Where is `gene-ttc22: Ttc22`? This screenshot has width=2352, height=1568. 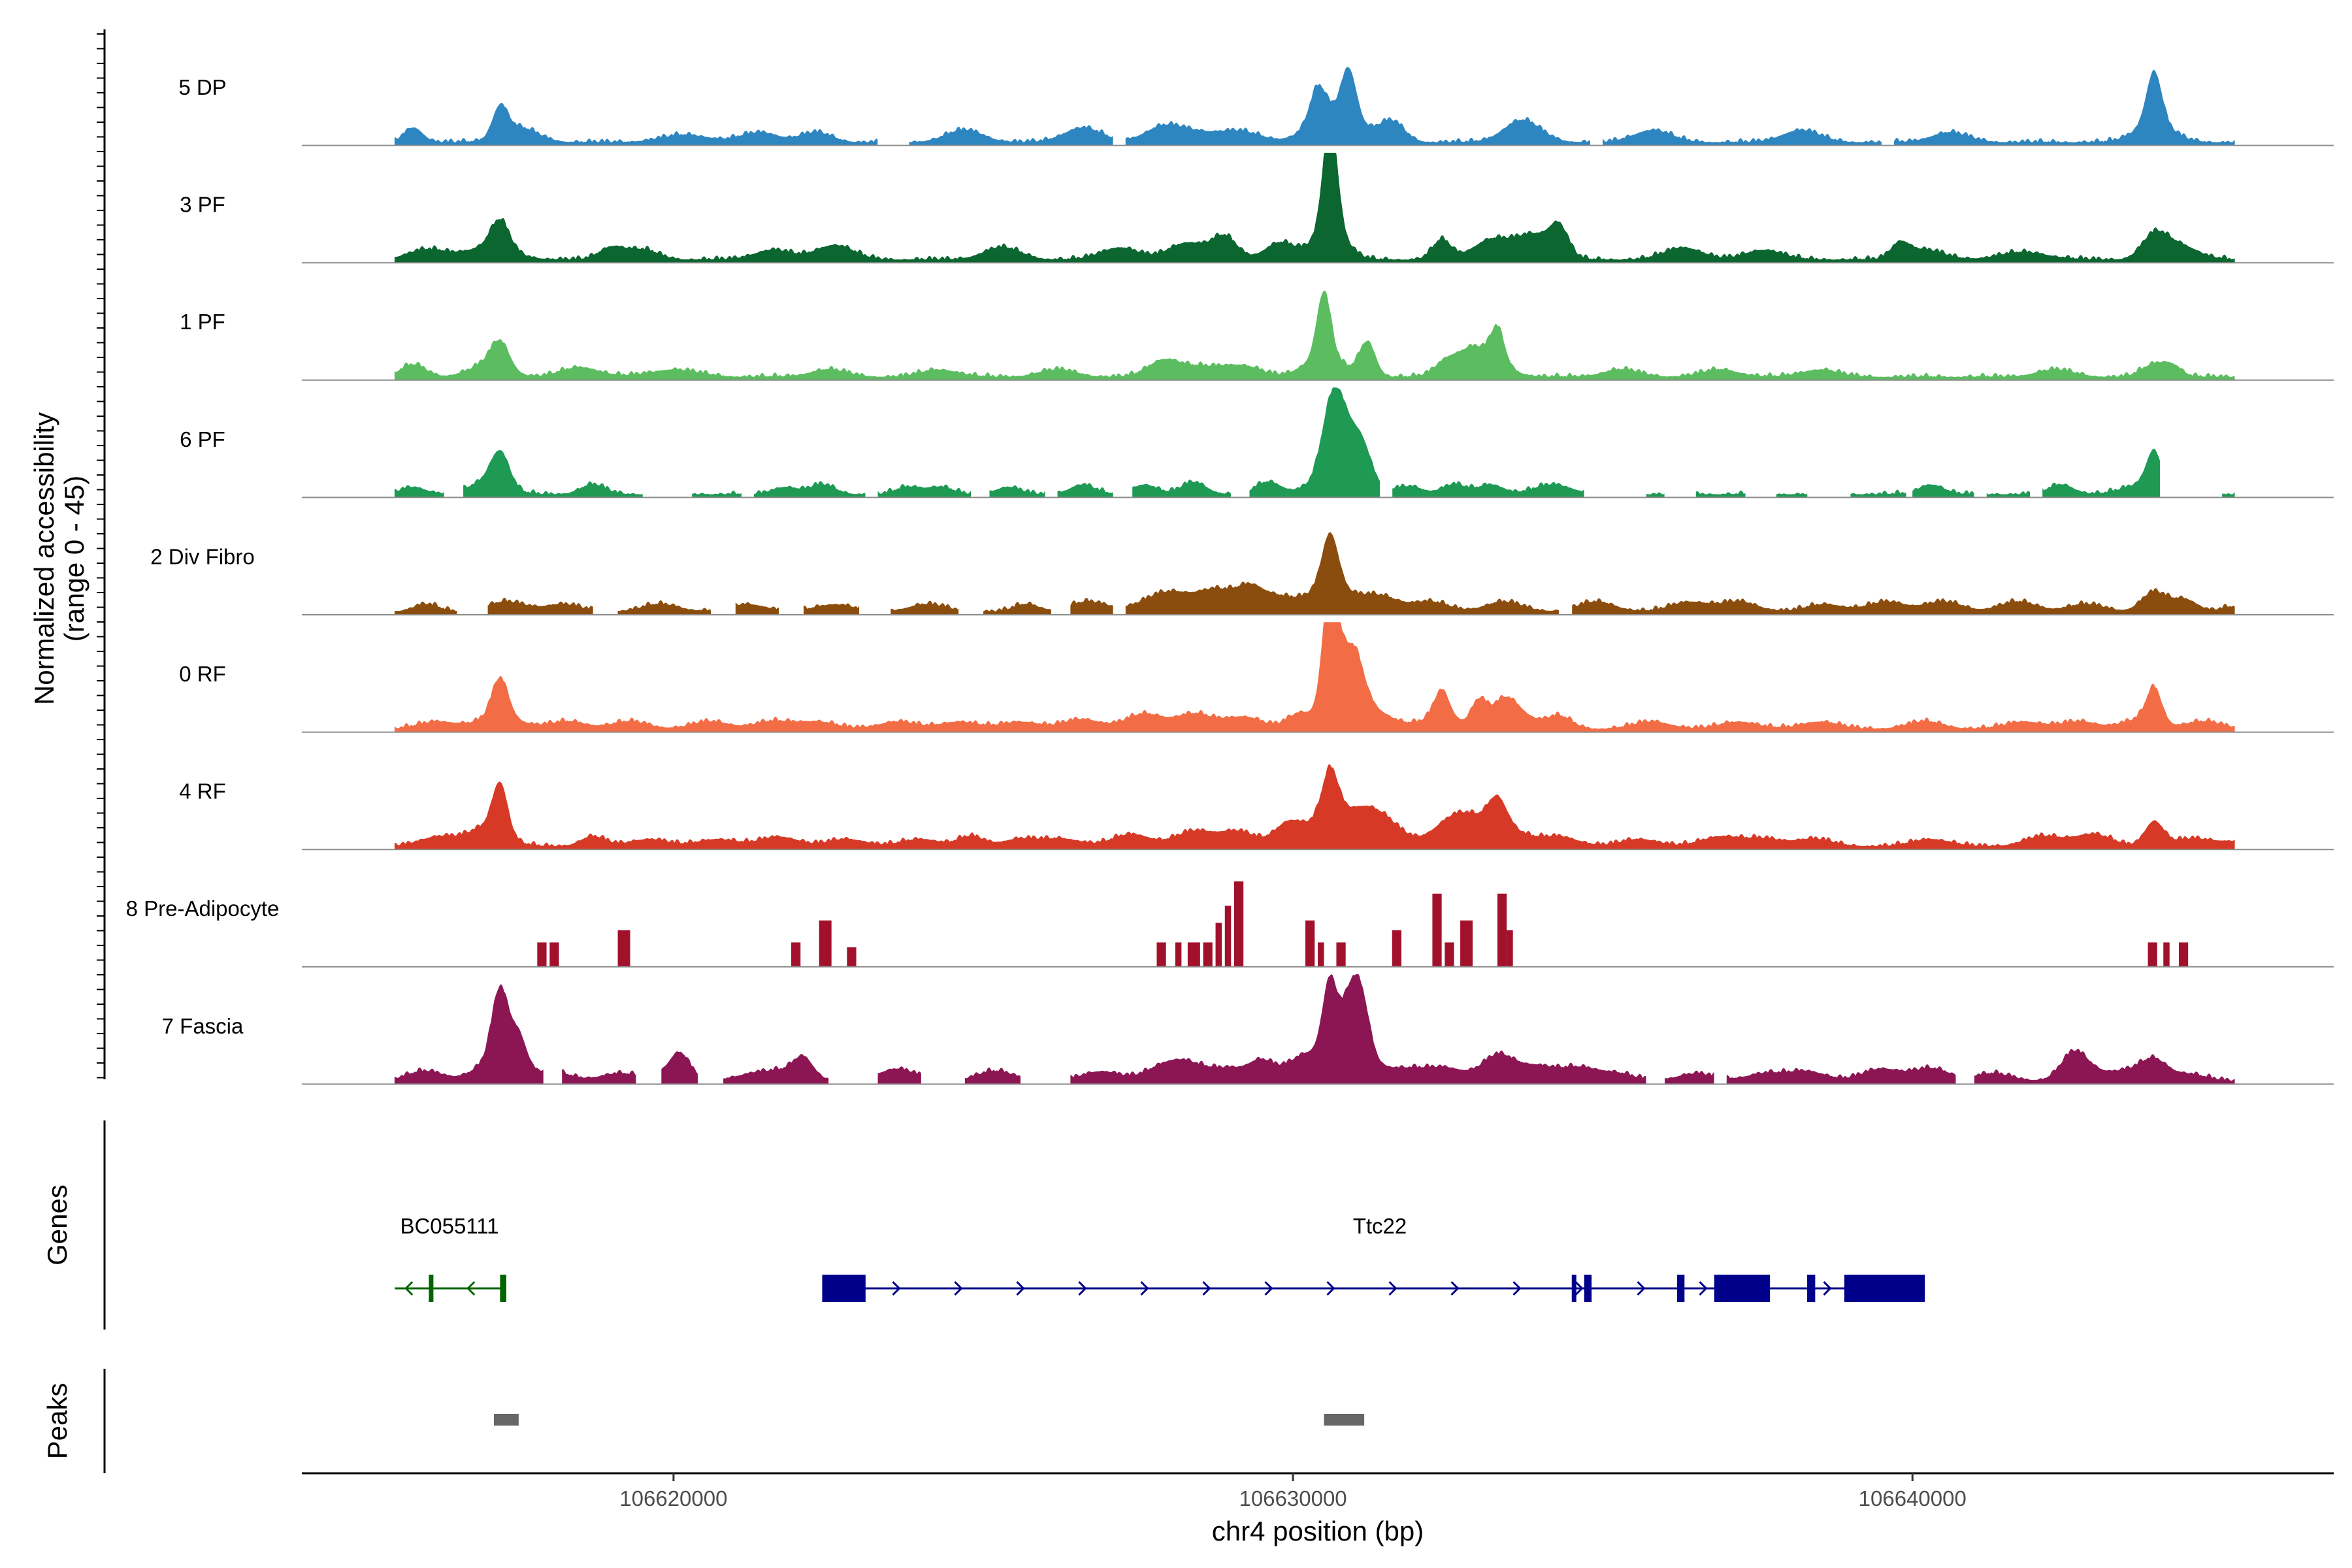 gene-ttc22: Ttc22 is located at coordinates (1373, 1258).